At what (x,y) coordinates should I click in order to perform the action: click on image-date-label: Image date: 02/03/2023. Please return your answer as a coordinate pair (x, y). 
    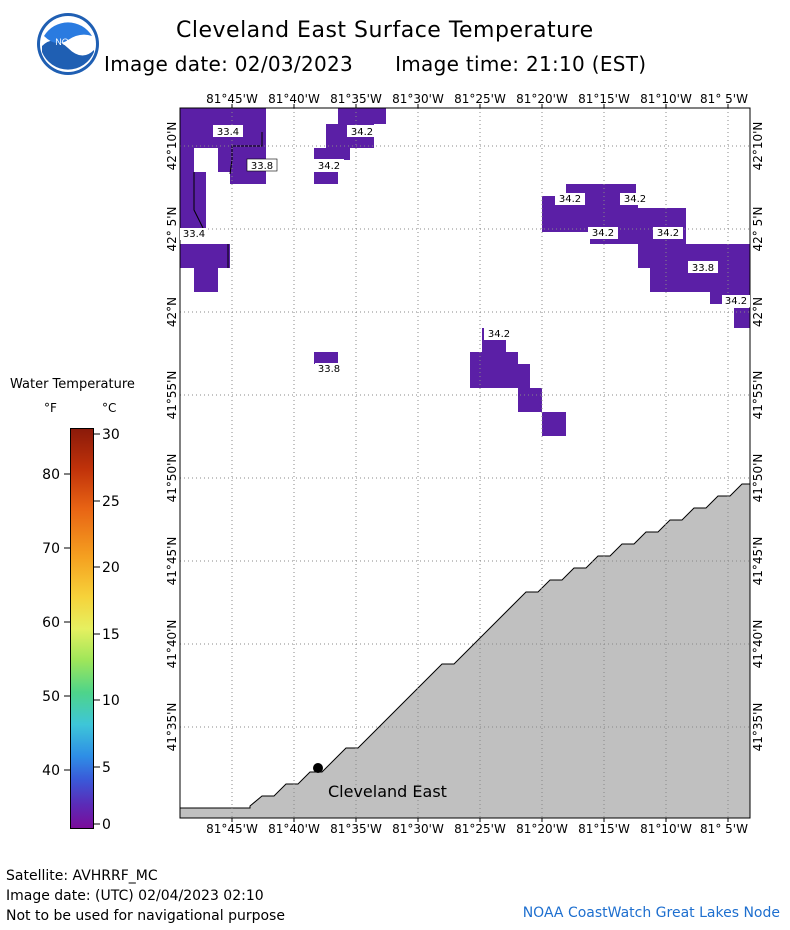
    Looking at the image, I should click on (229, 64).